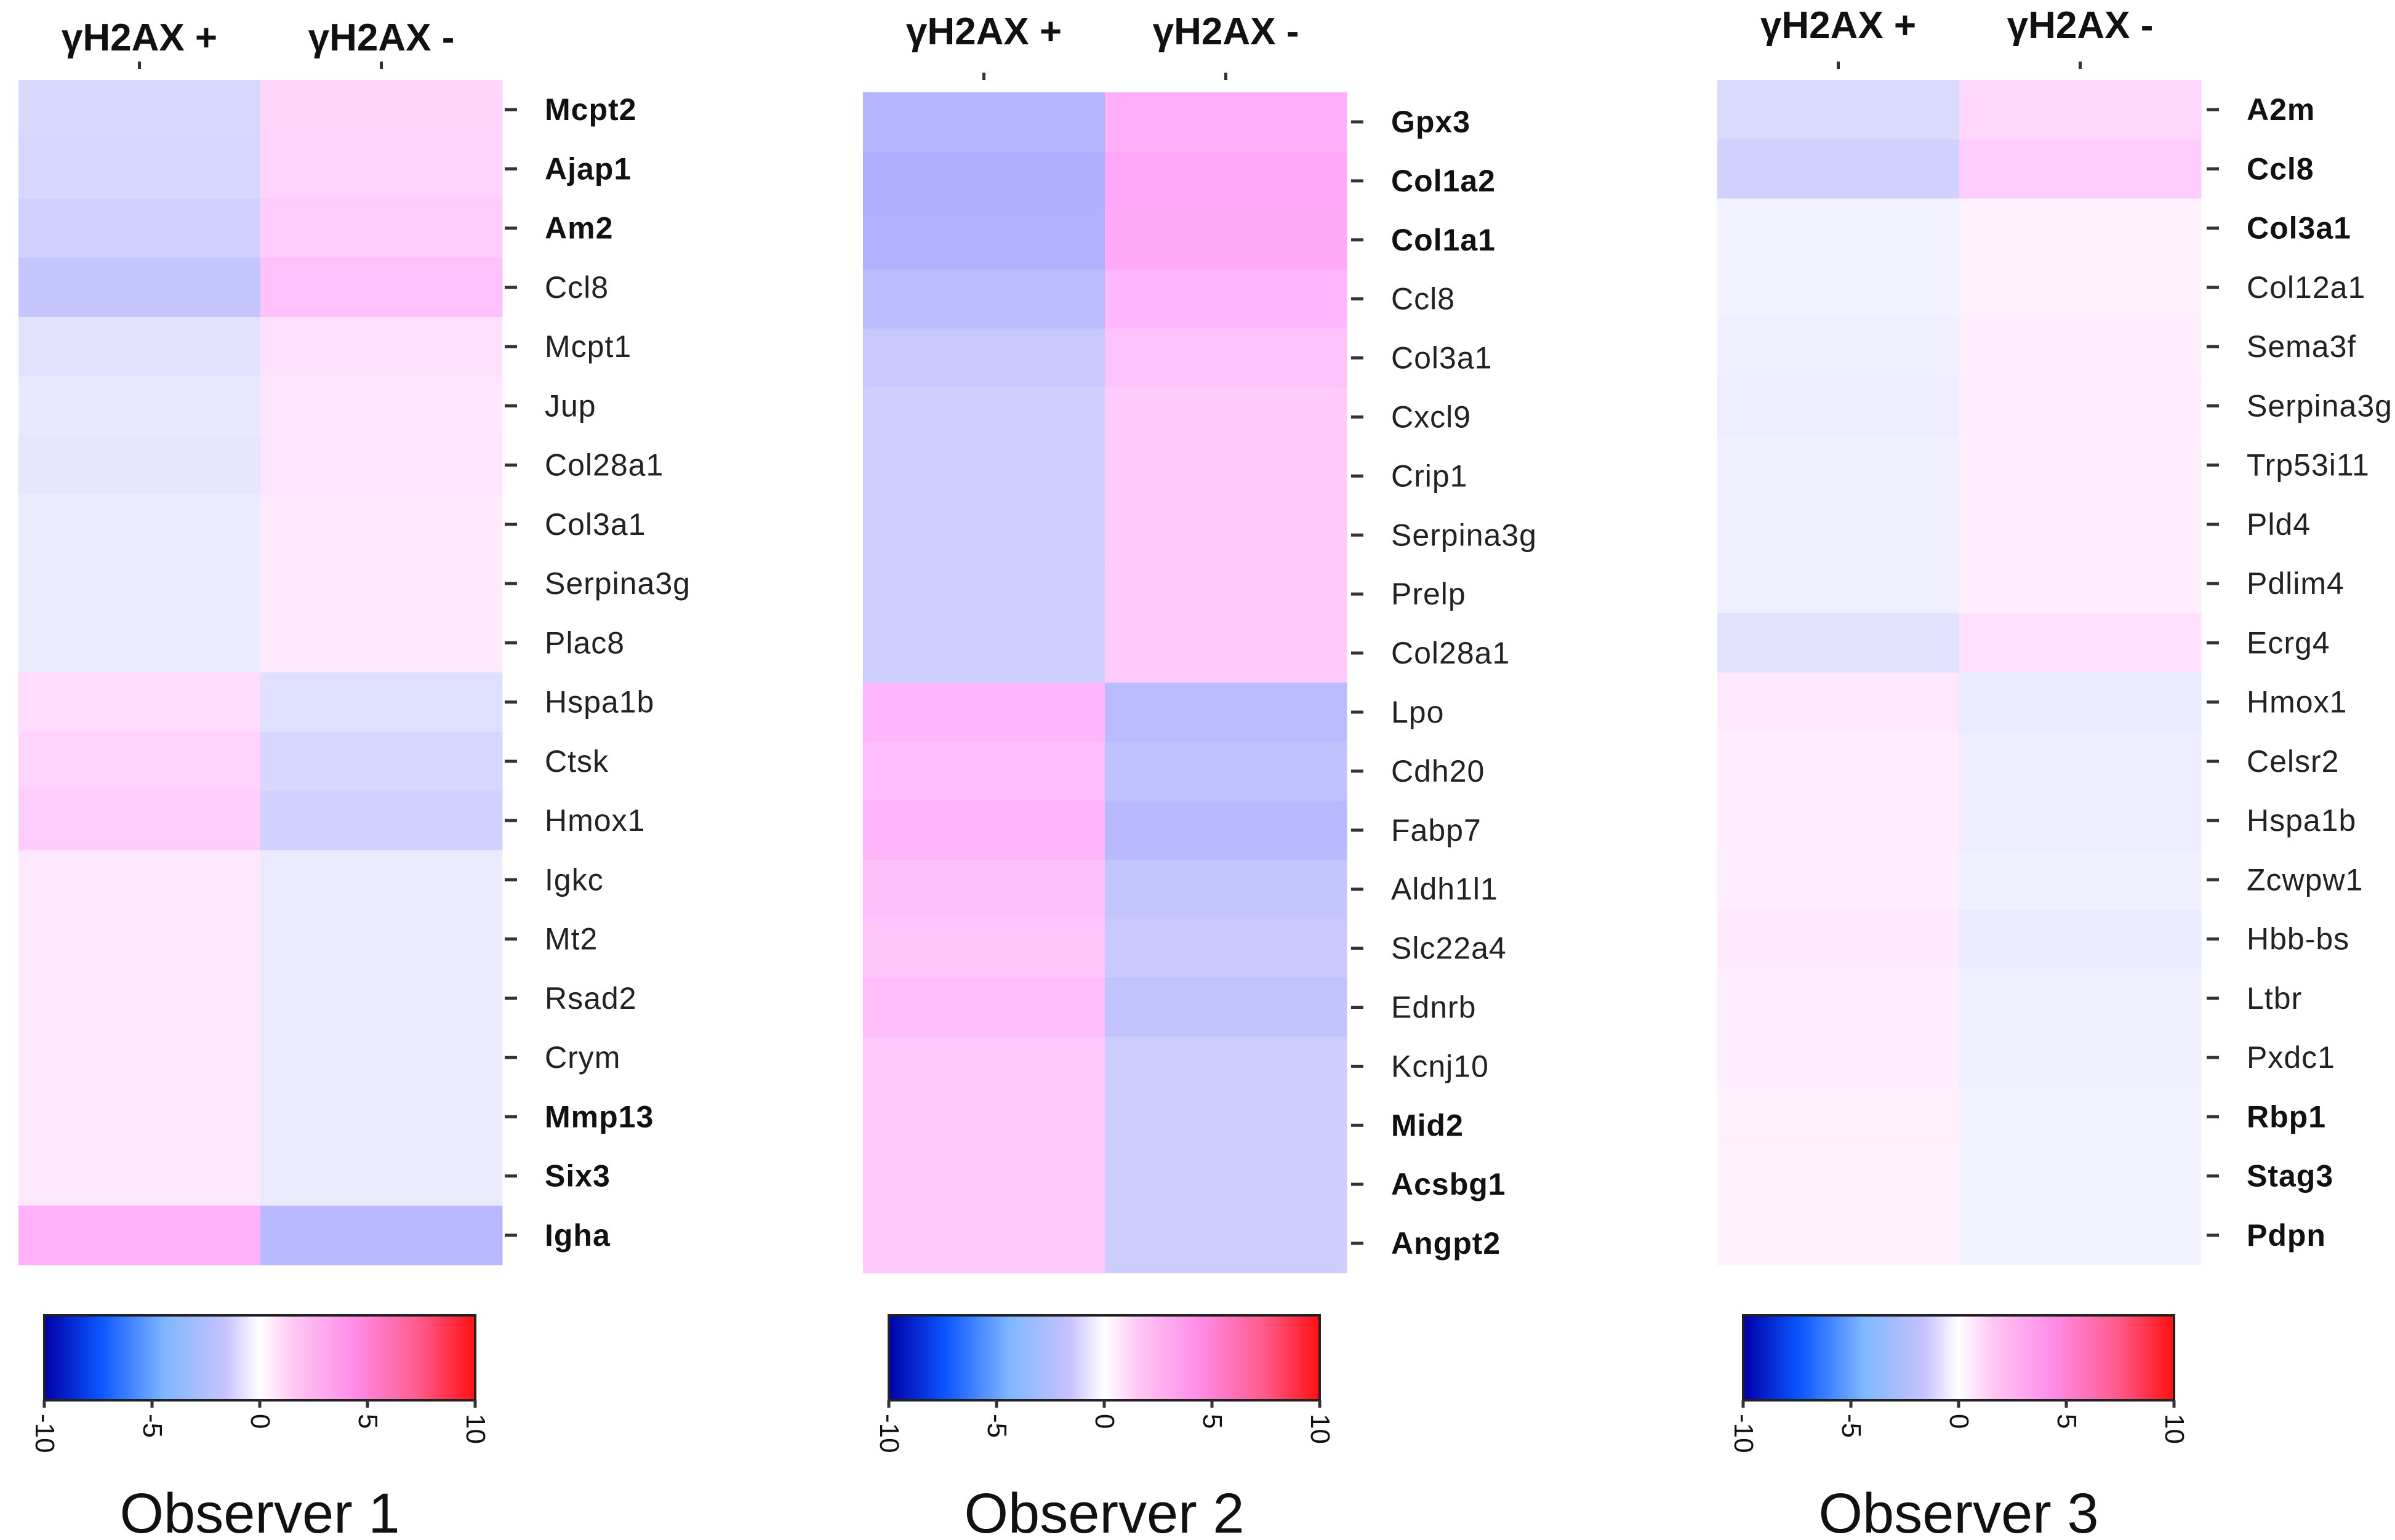  Describe the element at coordinates (984, 594) in the screenshot. I see `heatmap-cell-prelp-pos` at that location.